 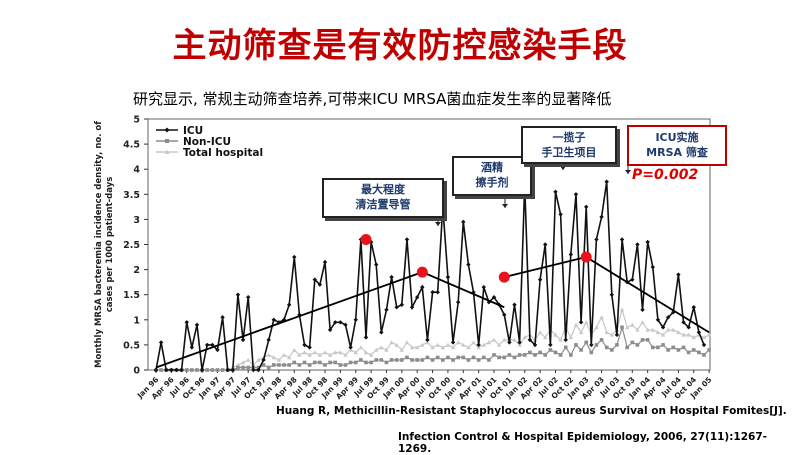 I want to click on y-tick-label: 3, so click(x=136, y=220).